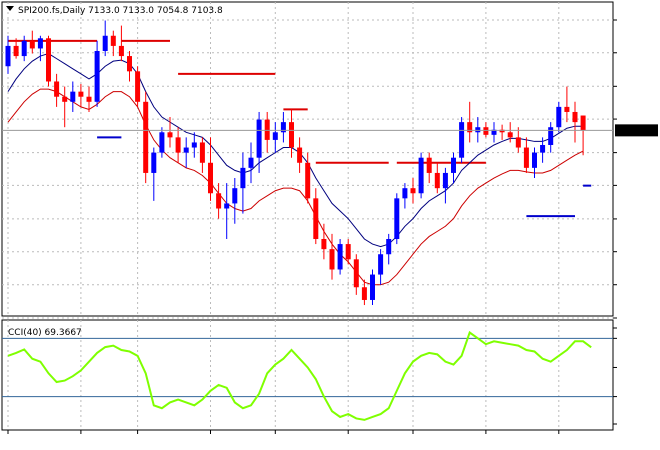  Describe the element at coordinates (10, 8) in the screenshot. I see `collapse-triangle-icon` at that location.